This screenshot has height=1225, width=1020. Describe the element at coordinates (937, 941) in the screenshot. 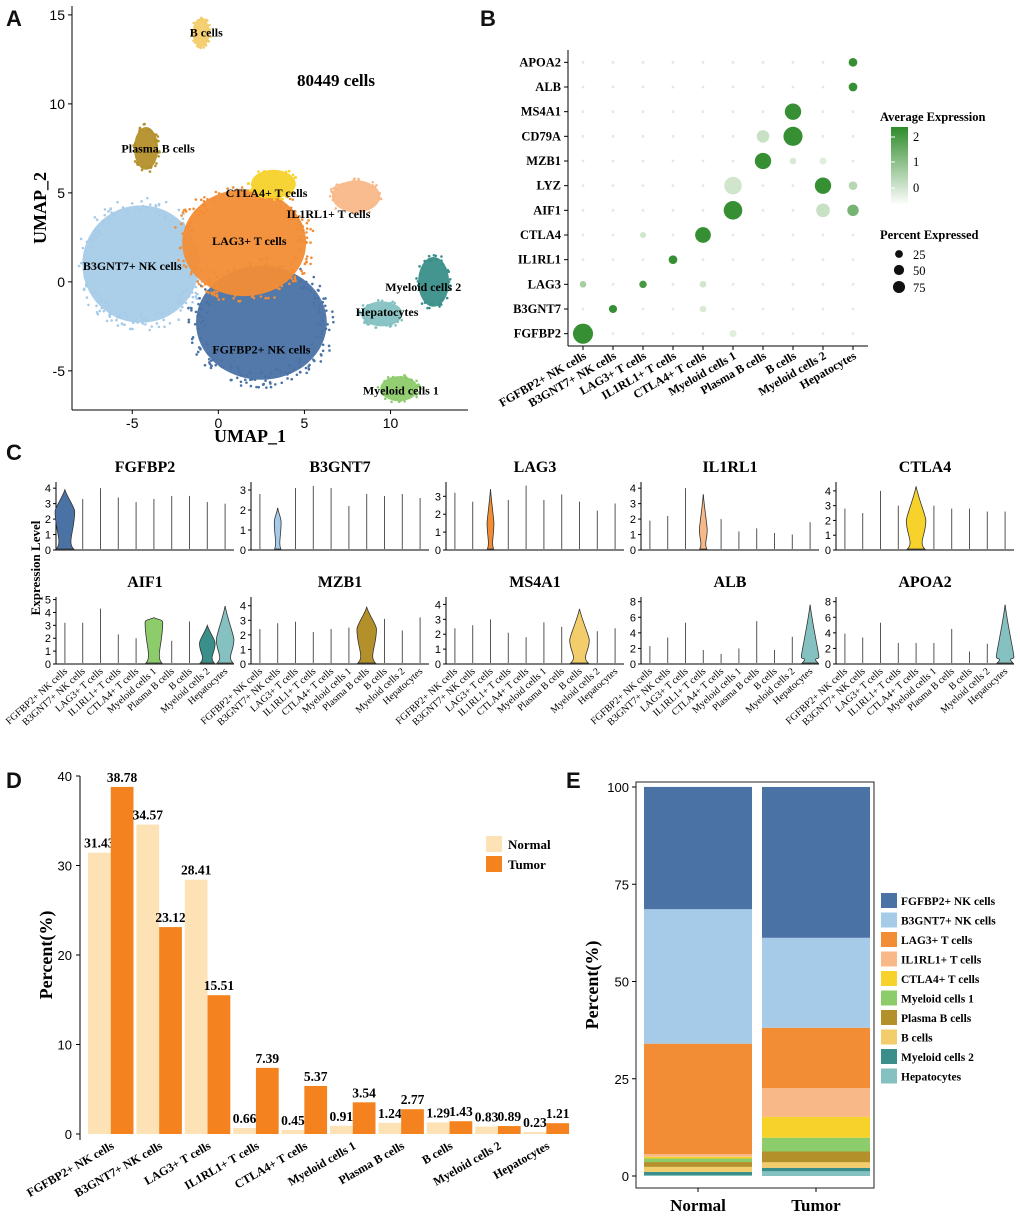

I see `legend-label-lag3-t-cells: LAG3+ T cells` at that location.